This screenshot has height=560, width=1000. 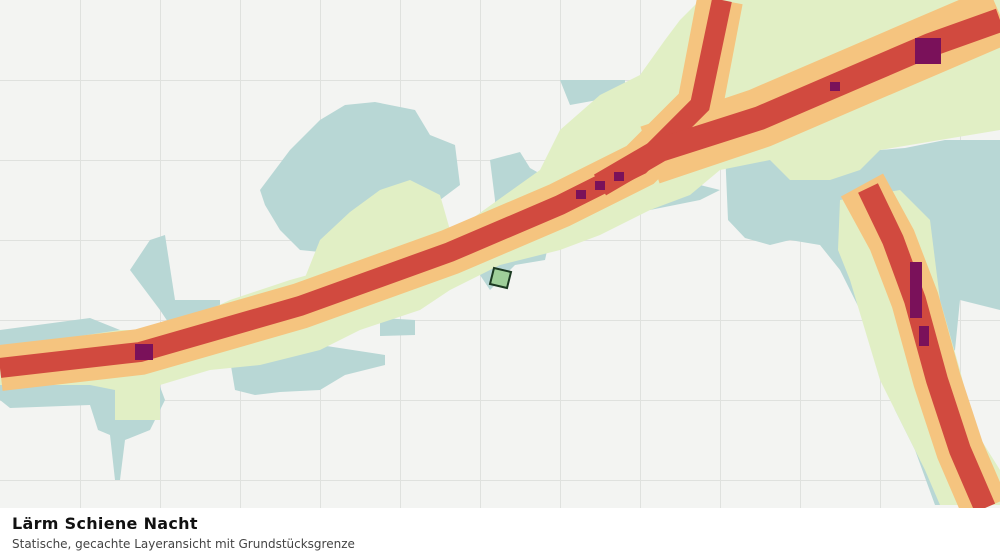 I want to click on noise-band, so click(x=796, y=102).